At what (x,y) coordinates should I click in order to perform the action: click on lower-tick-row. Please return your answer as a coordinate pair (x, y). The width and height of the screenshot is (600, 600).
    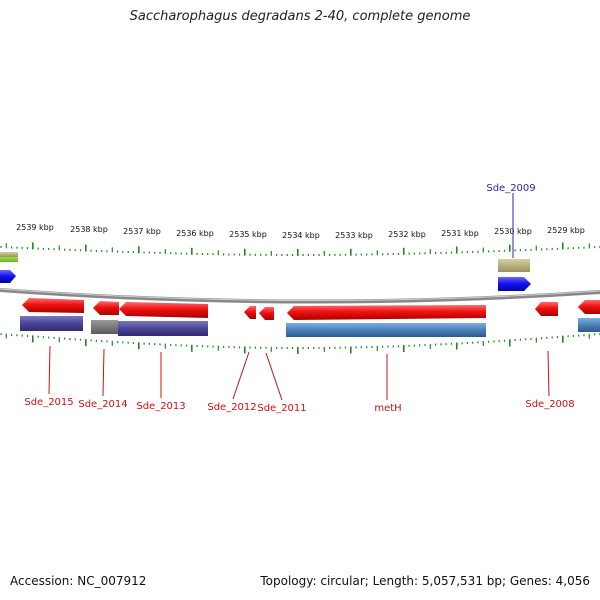
    Looking at the image, I should click on (300, 343).